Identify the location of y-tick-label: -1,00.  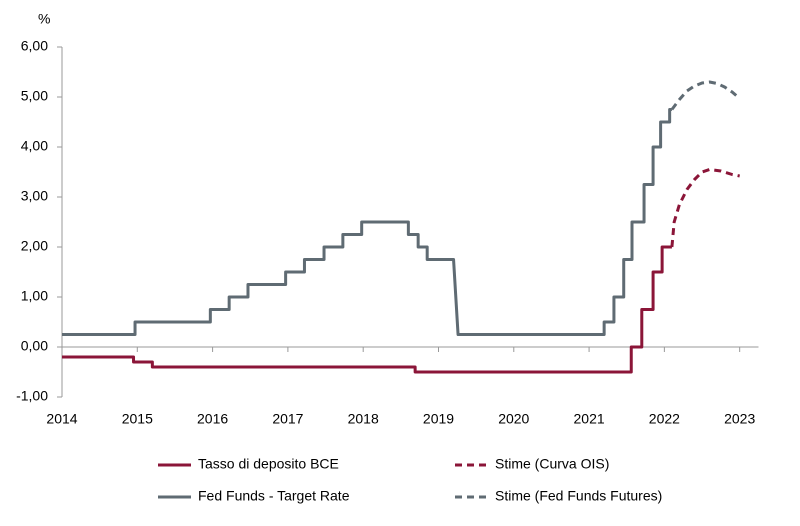
(32, 396).